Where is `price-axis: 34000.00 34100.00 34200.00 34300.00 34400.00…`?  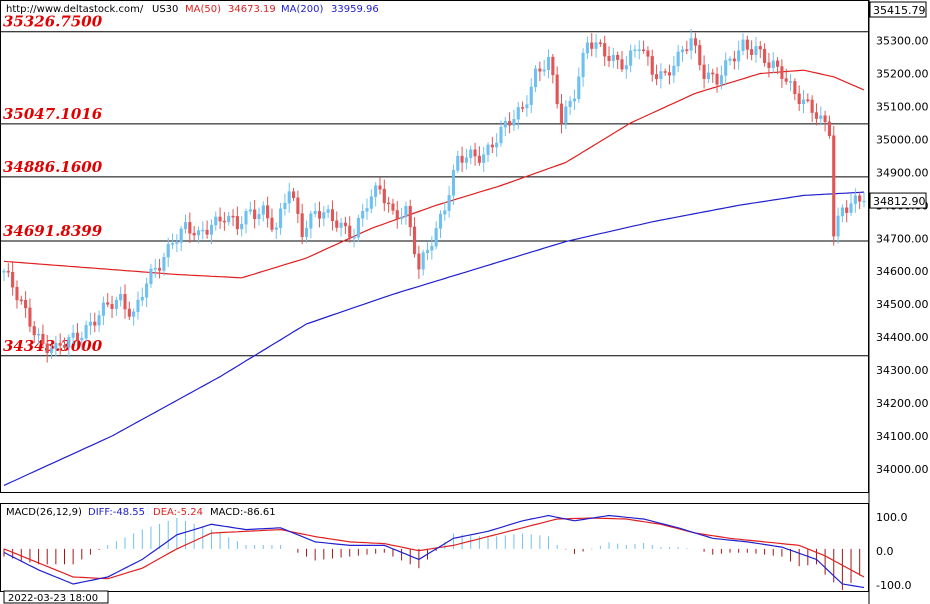
price-axis: 34000.00 34100.00 34200.00 34300.00 34400.00… is located at coordinates (902, 255).